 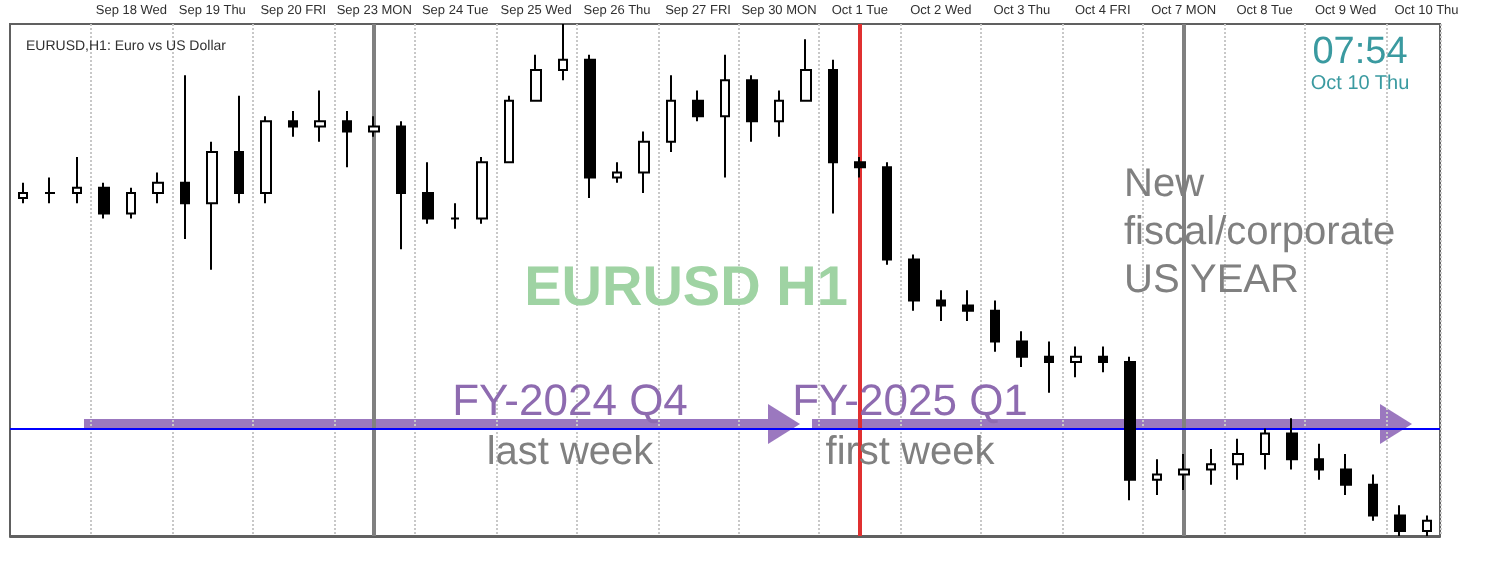 I want to click on annotation: last week, so click(x=571, y=452).